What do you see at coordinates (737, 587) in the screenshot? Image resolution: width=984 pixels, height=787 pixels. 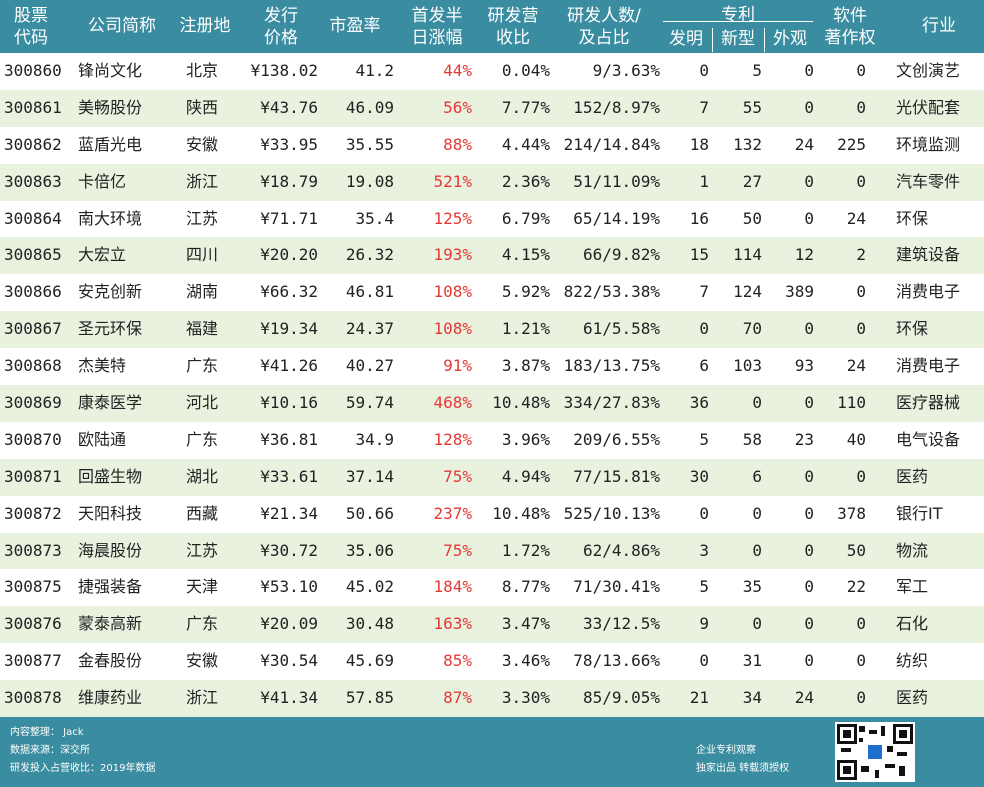 I see `utility-patent-cell: 35` at bounding box center [737, 587].